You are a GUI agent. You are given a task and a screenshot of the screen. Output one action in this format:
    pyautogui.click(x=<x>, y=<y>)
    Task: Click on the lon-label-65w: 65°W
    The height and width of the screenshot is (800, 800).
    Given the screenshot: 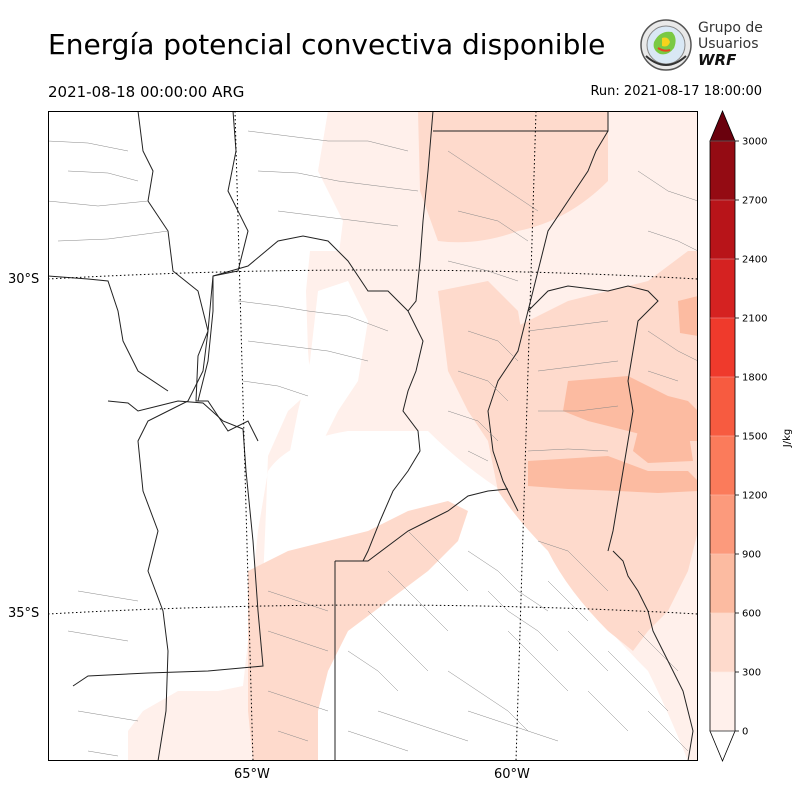 What is the action you would take?
    pyautogui.click(x=252, y=774)
    